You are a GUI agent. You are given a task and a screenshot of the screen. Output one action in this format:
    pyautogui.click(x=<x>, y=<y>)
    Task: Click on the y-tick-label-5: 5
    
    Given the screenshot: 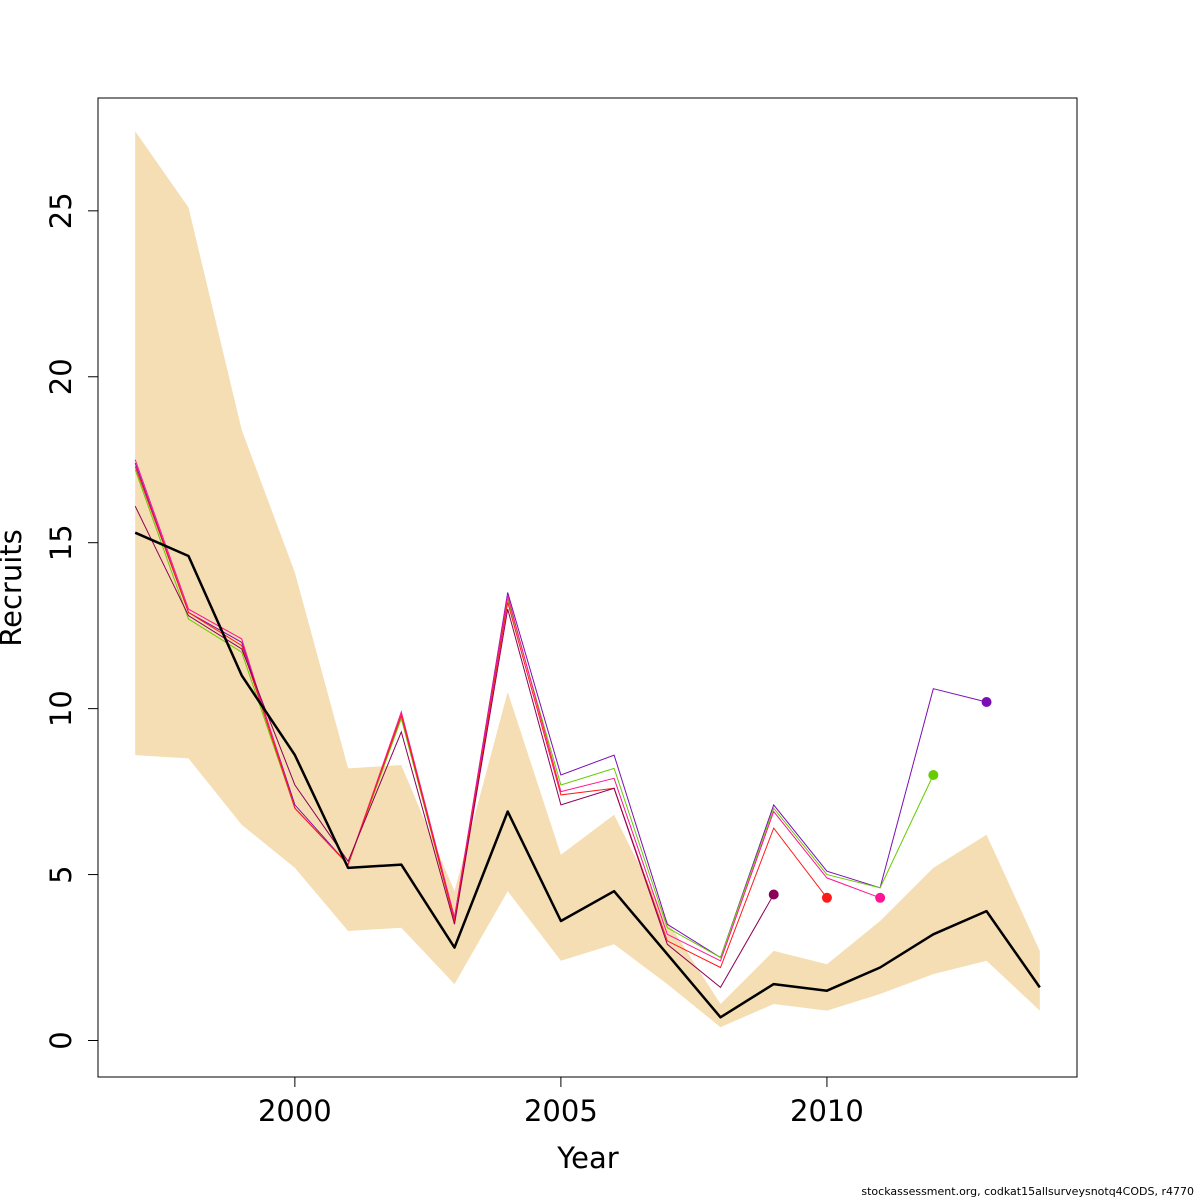 What is the action you would take?
    pyautogui.click(x=61, y=874)
    